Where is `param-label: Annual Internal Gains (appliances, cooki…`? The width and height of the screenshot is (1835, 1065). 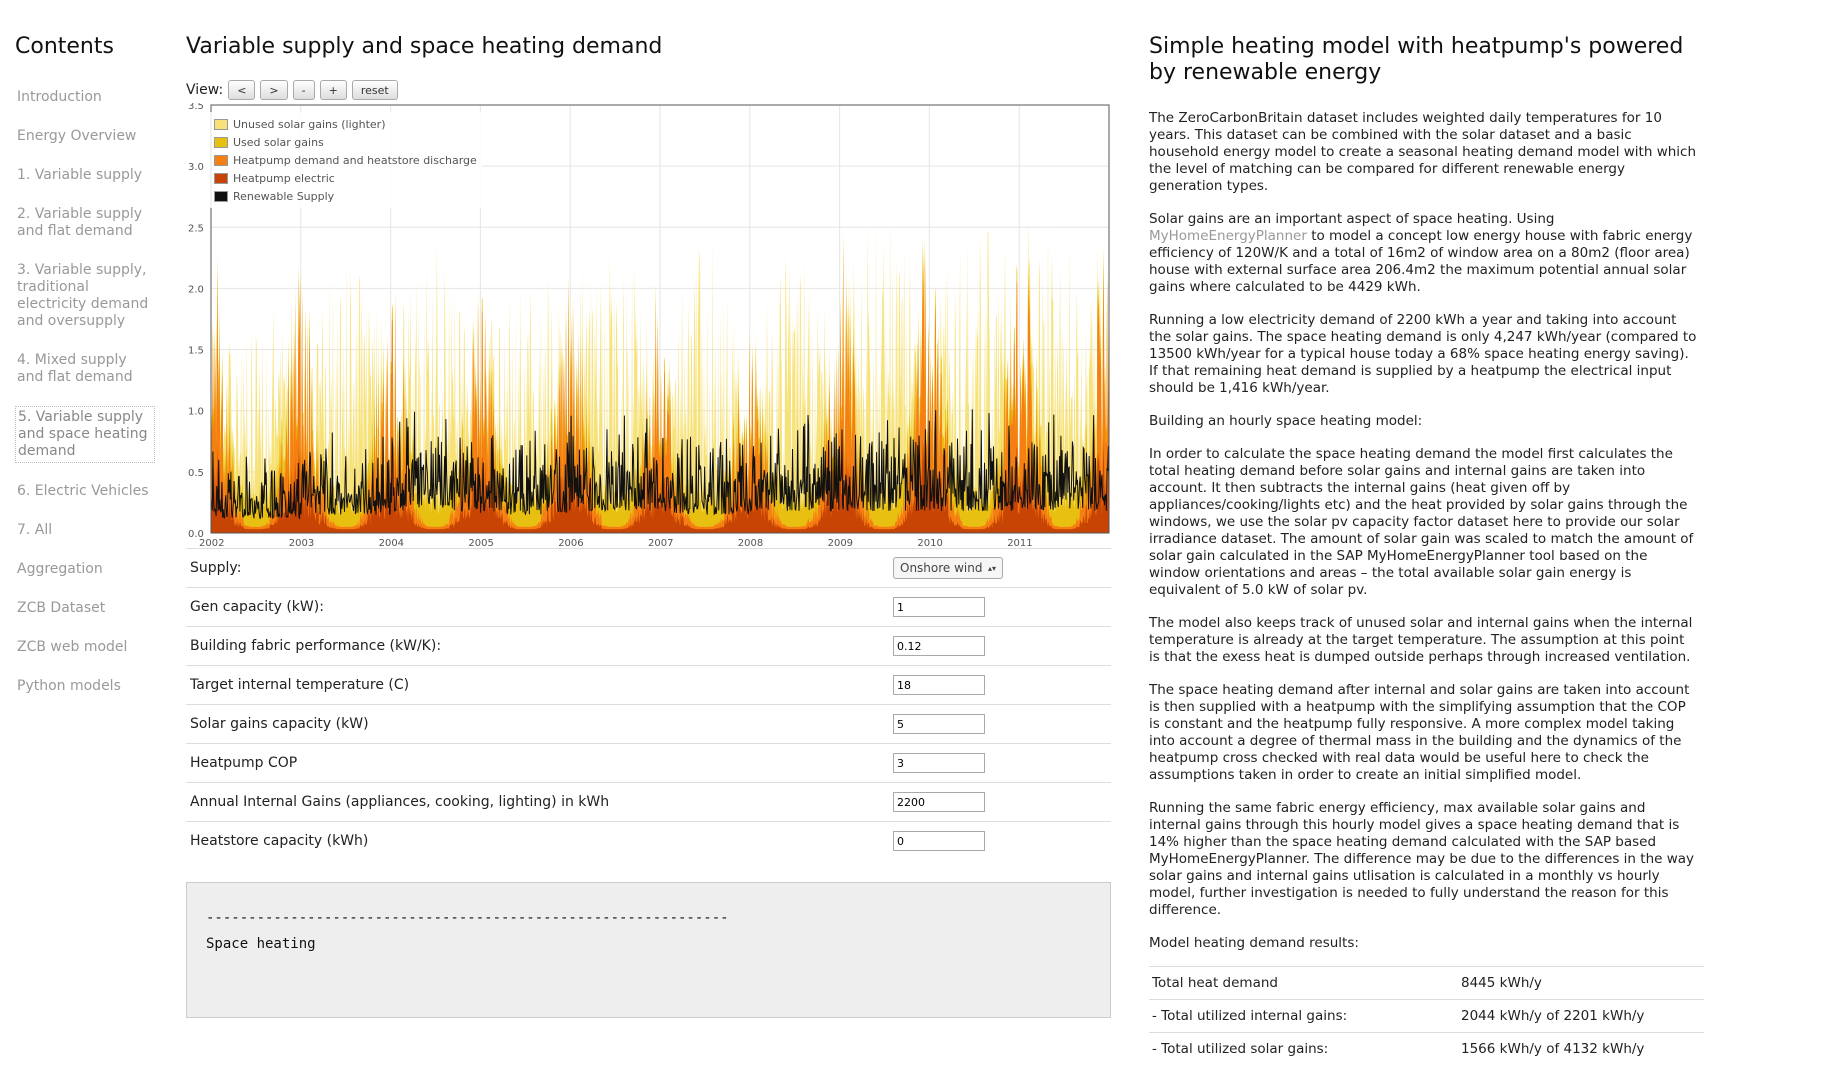 param-label: Annual Internal Gains (appliances, cooki… is located at coordinates (537, 802).